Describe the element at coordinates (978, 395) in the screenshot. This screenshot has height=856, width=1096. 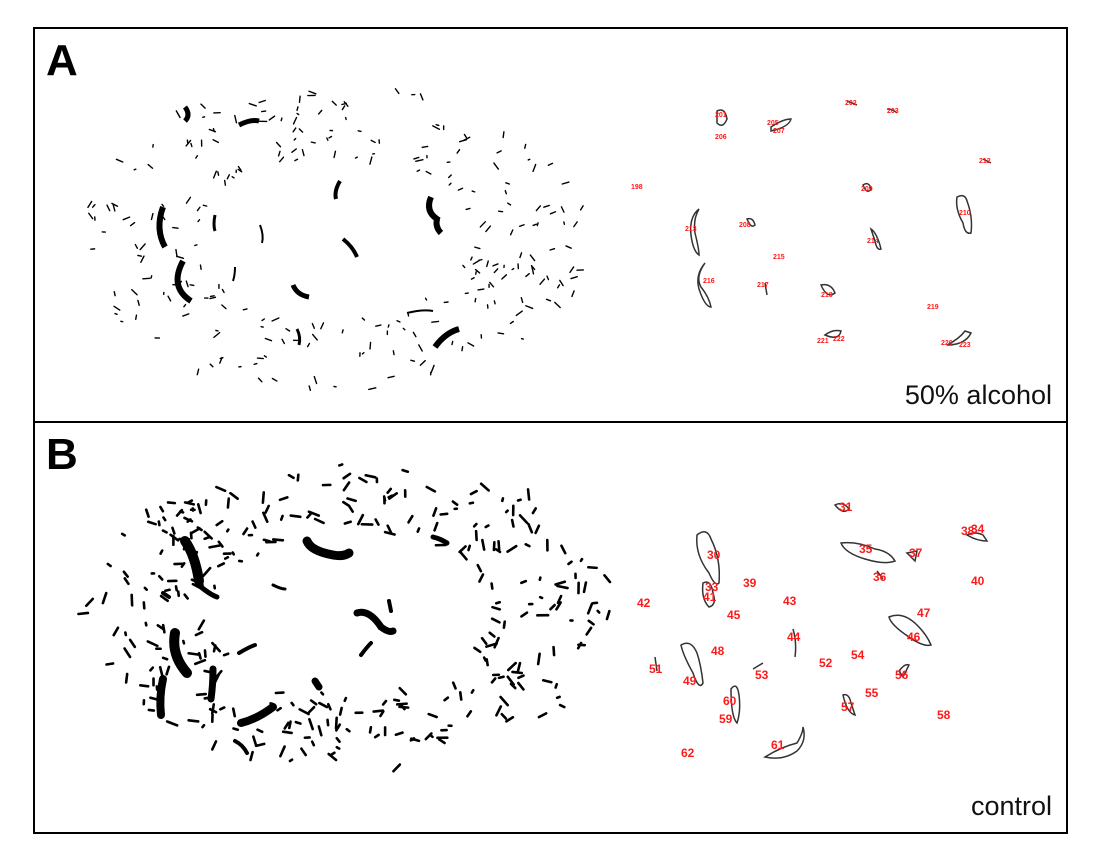
I see `condition-caption: 50% alcohol` at that location.